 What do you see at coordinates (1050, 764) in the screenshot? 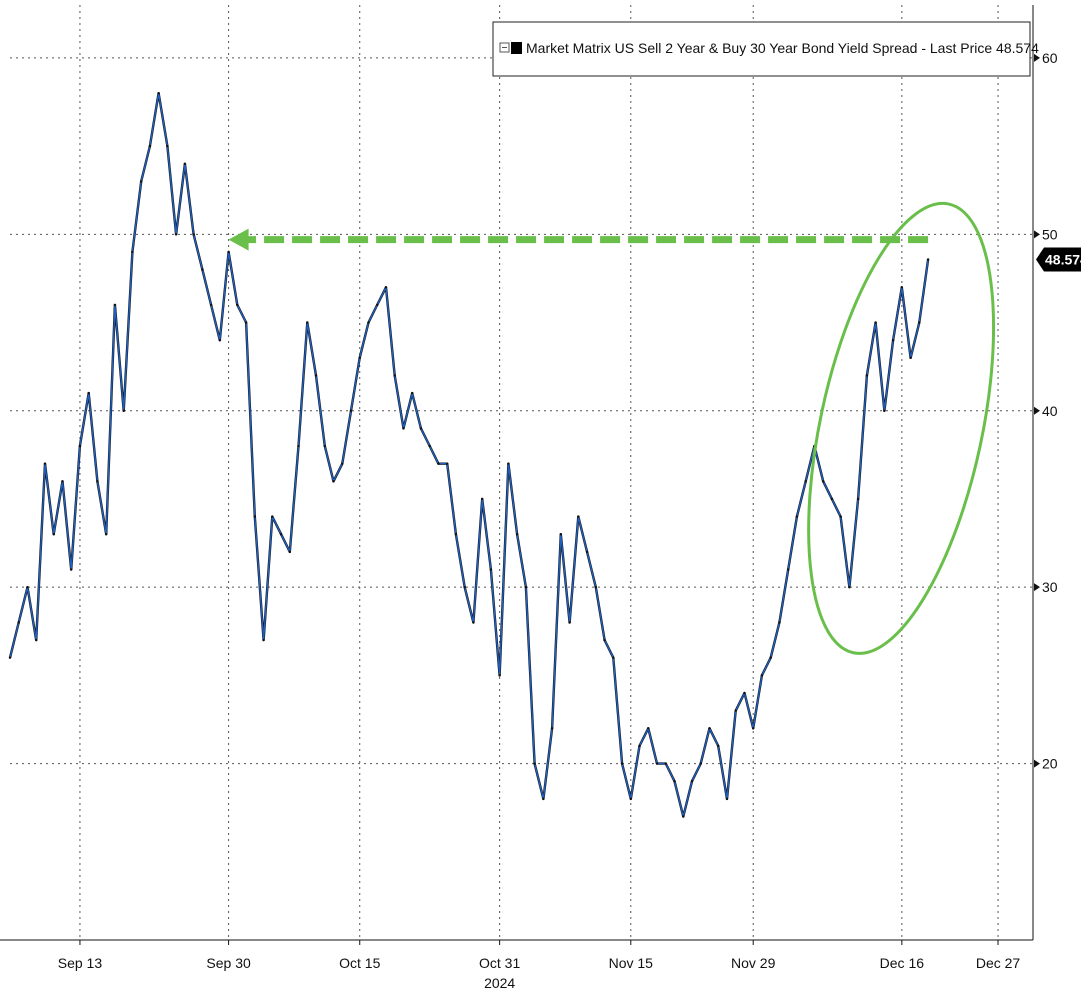
I see `y-tick-label: 20` at bounding box center [1050, 764].